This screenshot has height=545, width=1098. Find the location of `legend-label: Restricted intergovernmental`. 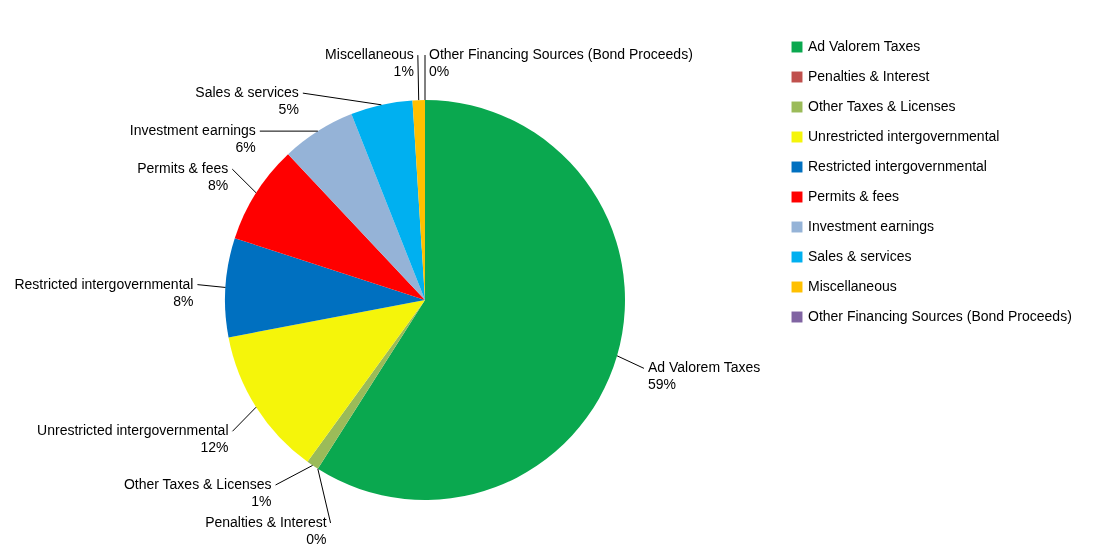

legend-label: Restricted intergovernmental is located at coordinates (897, 166).